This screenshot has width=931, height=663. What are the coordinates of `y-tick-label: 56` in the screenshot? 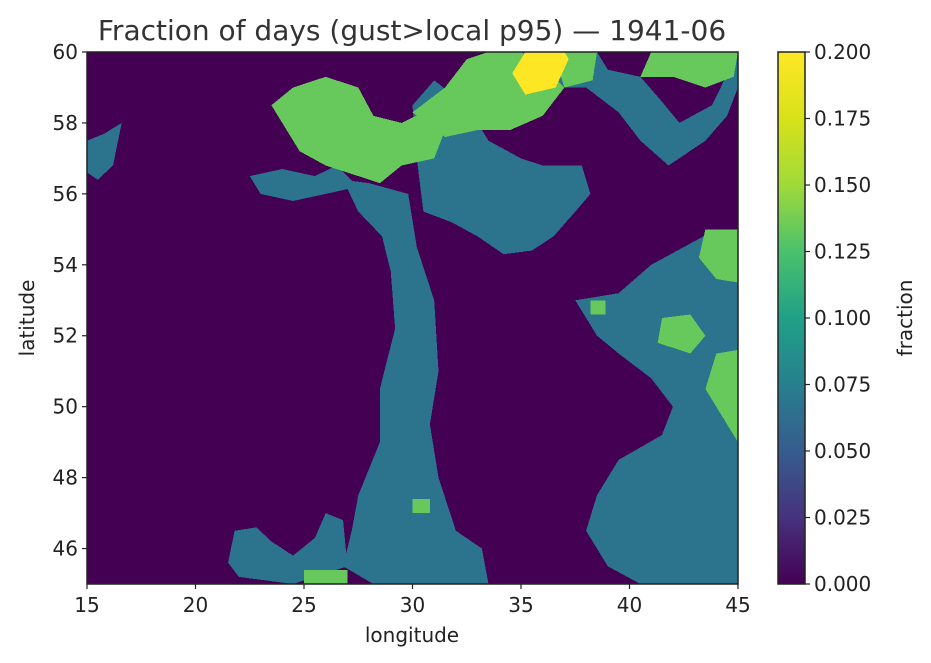 It's located at (65, 194).